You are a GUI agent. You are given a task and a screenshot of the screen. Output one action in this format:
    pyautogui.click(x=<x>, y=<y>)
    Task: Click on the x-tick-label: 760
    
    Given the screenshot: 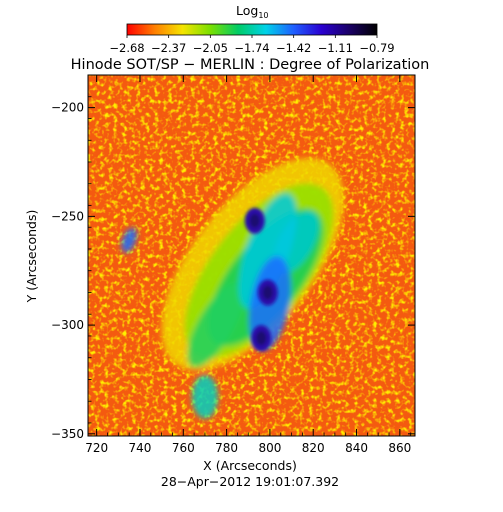 What is the action you would take?
    pyautogui.click(x=183, y=448)
    